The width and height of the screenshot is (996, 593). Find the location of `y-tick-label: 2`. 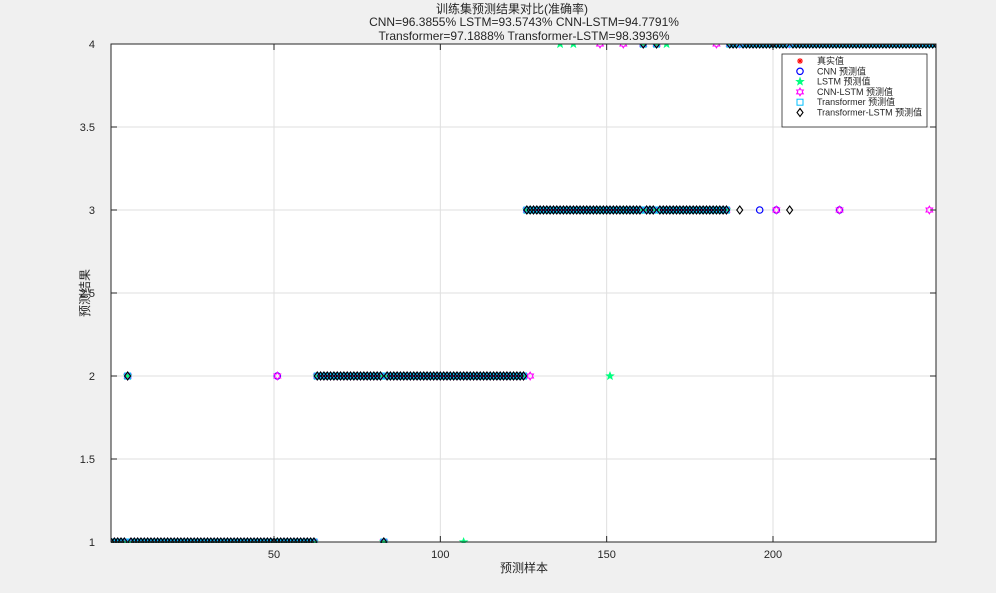

y-tick-label: 2 is located at coordinates (92, 377).